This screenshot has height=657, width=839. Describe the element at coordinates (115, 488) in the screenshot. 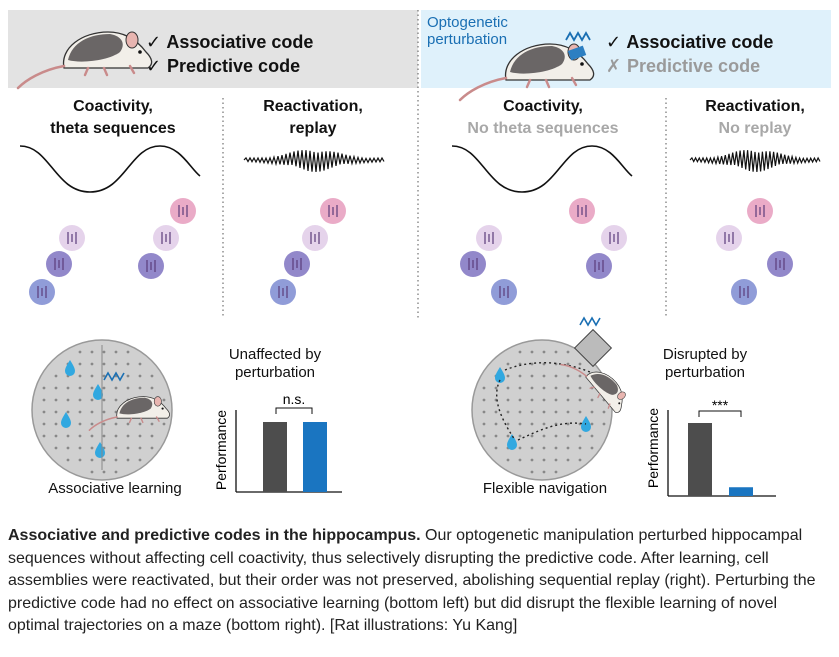

I see `associative-learning-label: Associative learning` at that location.